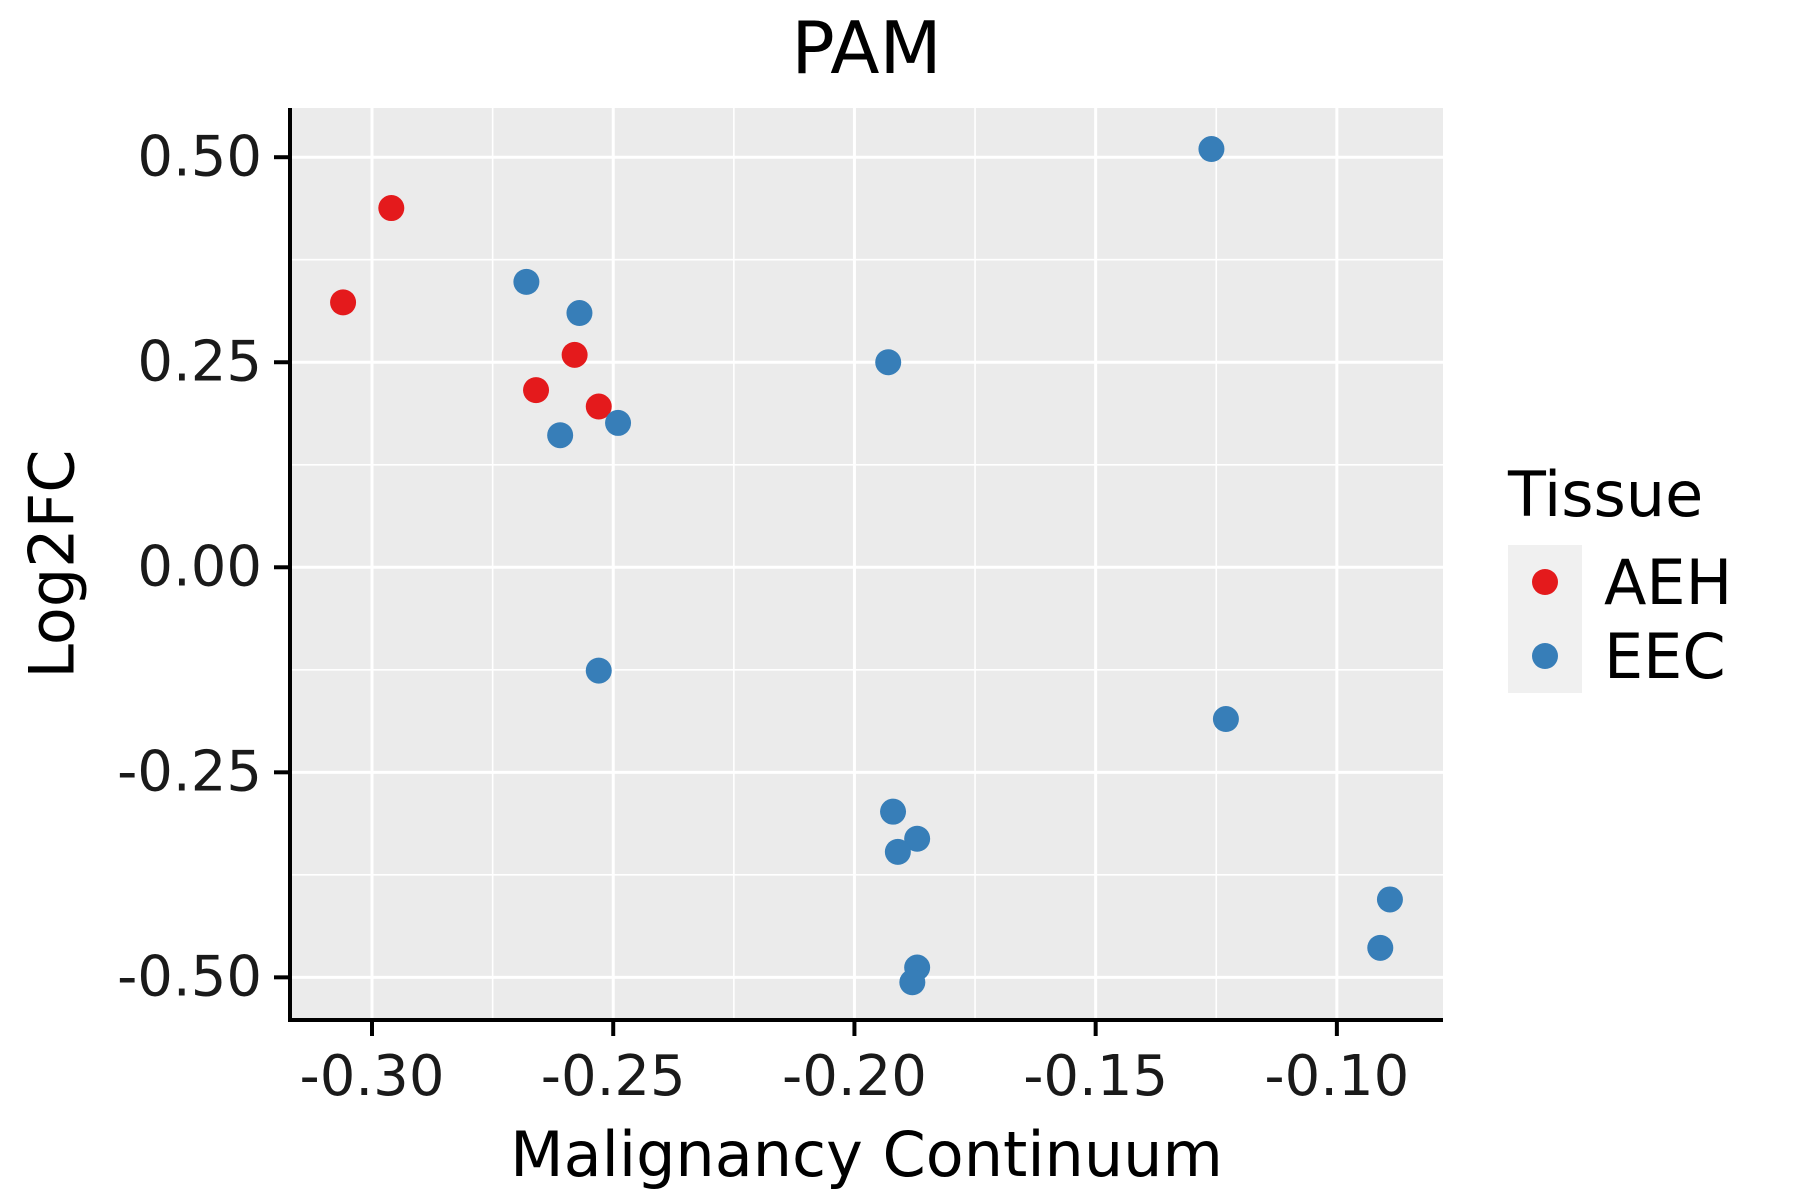  Describe the element at coordinates (199, 362) in the screenshot. I see `y-tick-label: 0.25` at that location.